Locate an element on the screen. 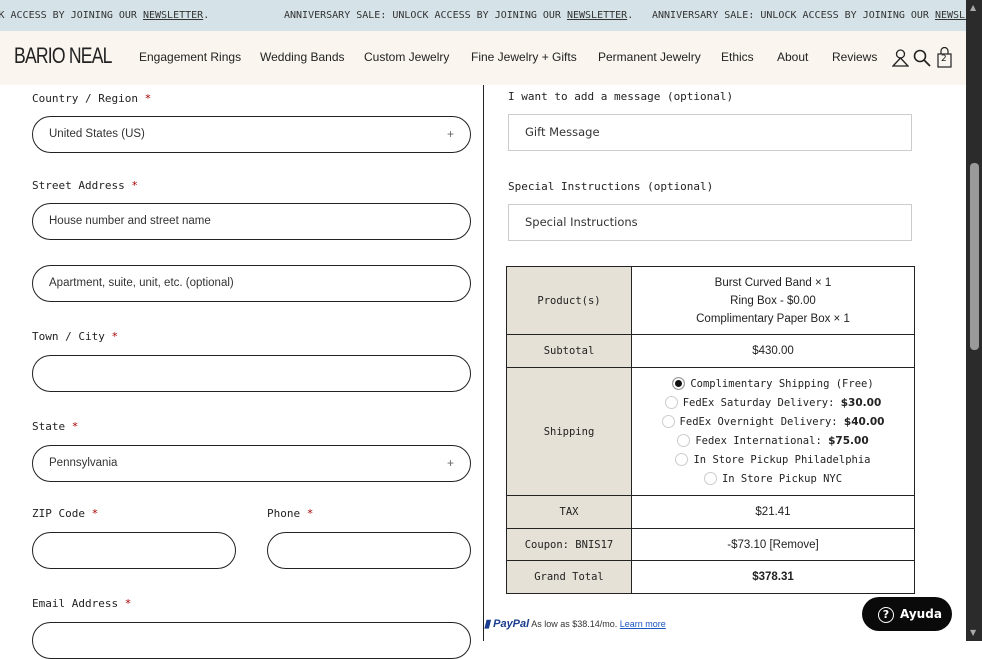 This screenshot has height=659, width=982. city-input is located at coordinates (251, 373).